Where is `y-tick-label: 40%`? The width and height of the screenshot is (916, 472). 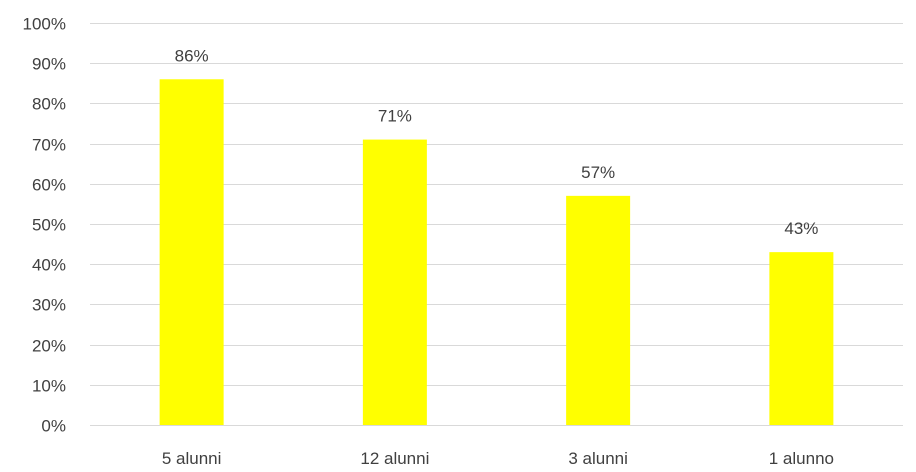 y-tick-label: 40% is located at coordinates (49, 265).